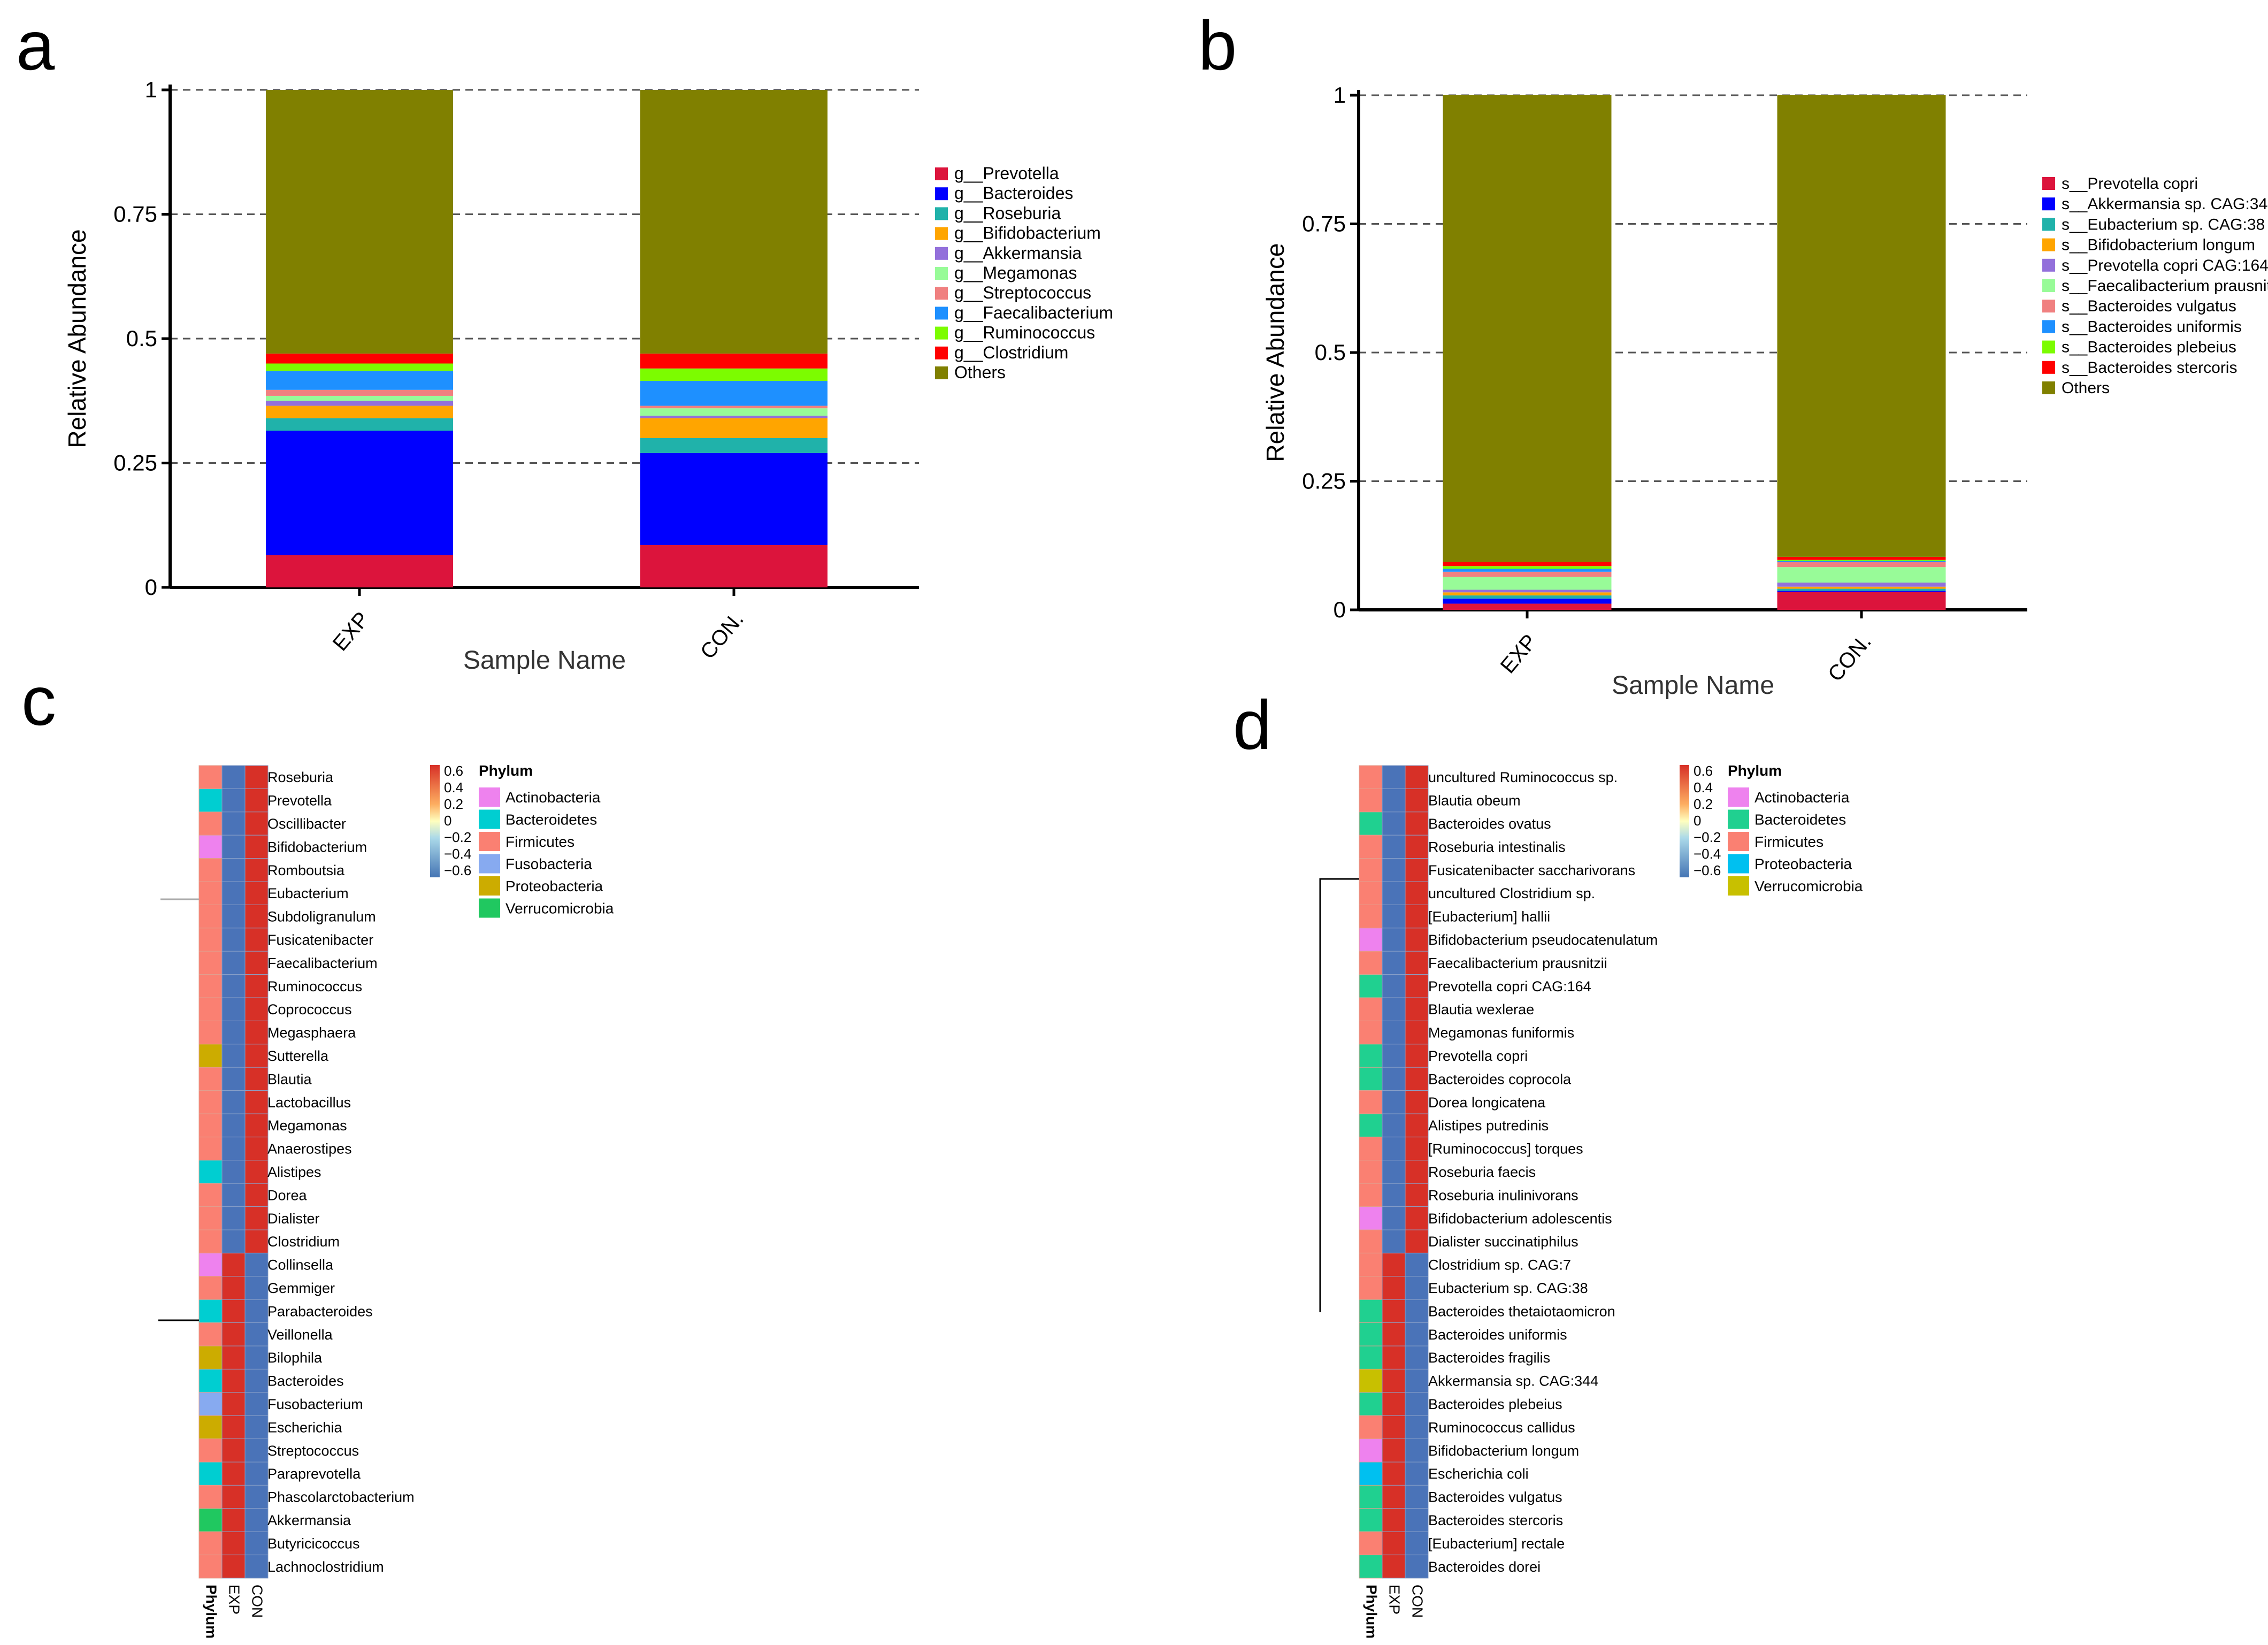 The width and height of the screenshot is (2268, 1645). I want to click on legend-label: s__Bacteroides vulgatus, so click(2149, 306).